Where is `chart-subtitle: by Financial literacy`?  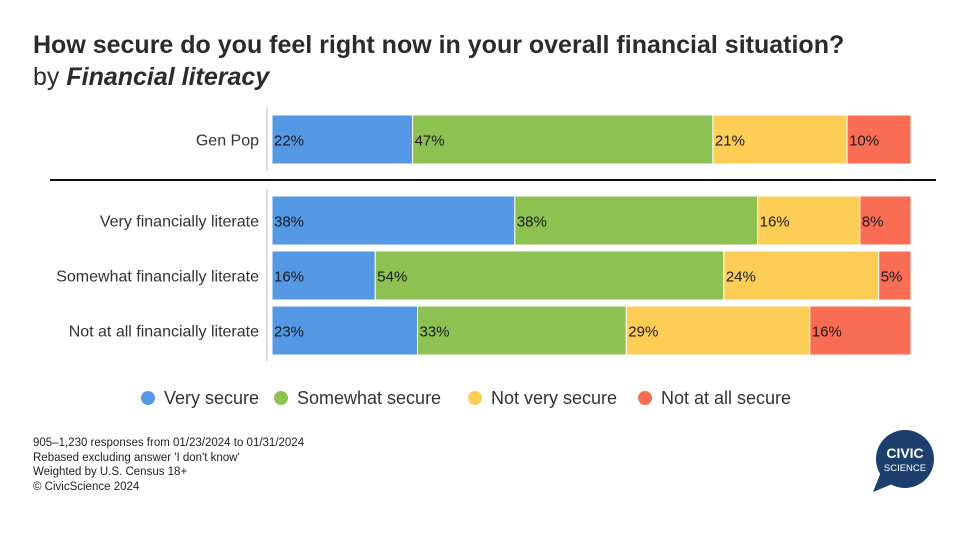 chart-subtitle: by Financial literacy is located at coordinates (151, 77).